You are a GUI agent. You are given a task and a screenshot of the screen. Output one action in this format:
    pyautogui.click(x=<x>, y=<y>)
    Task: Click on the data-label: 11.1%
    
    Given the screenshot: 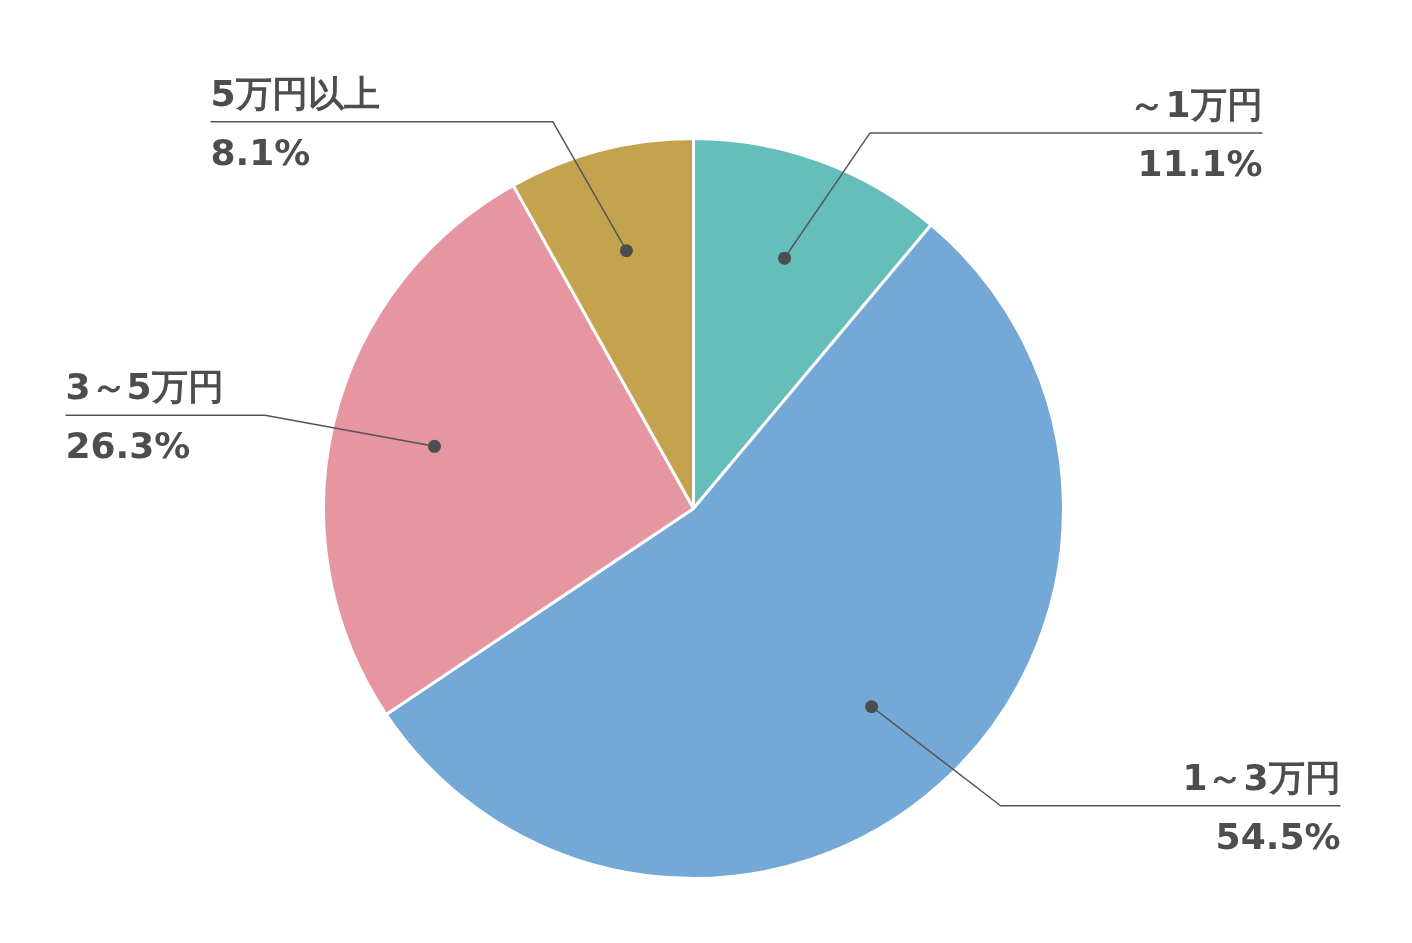 What is the action you would take?
    pyautogui.click(x=1200, y=163)
    